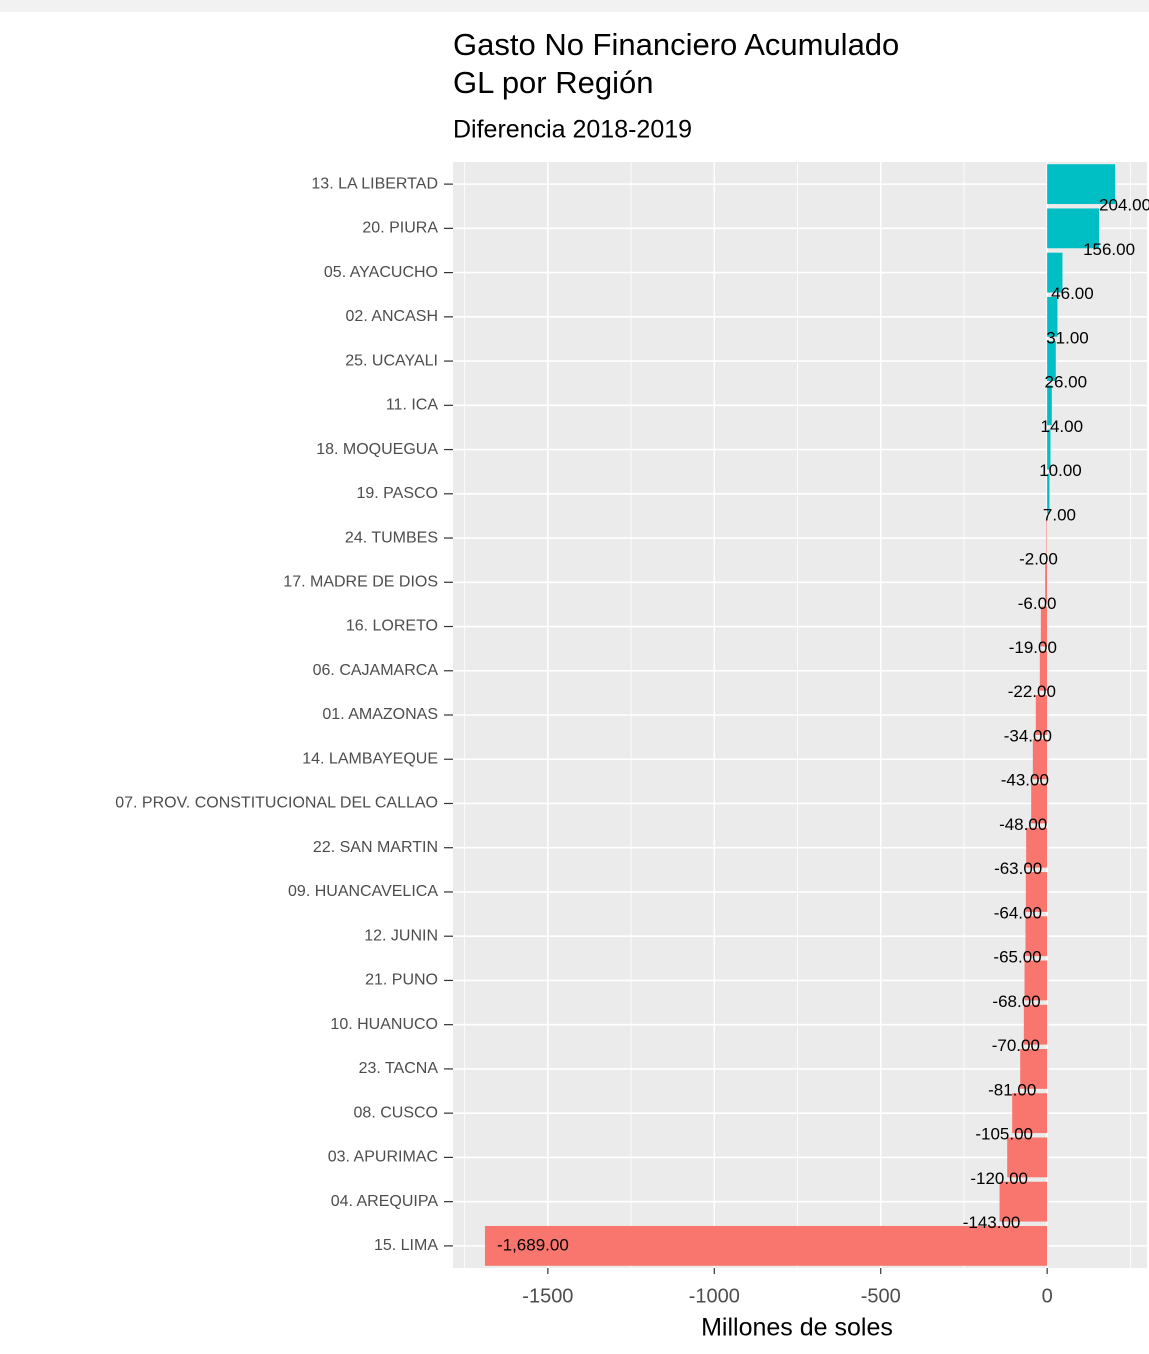 The height and width of the screenshot is (1354, 1149). What do you see at coordinates (392, 316) in the screenshot?
I see `y-tick-label: 02. ANCASH` at bounding box center [392, 316].